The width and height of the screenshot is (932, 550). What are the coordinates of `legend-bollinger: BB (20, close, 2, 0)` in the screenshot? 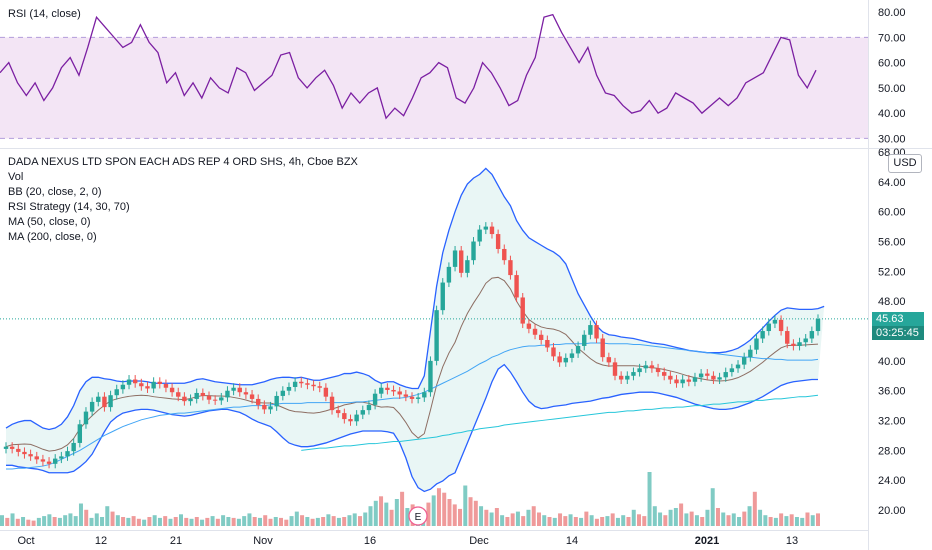 It's located at (55, 192).